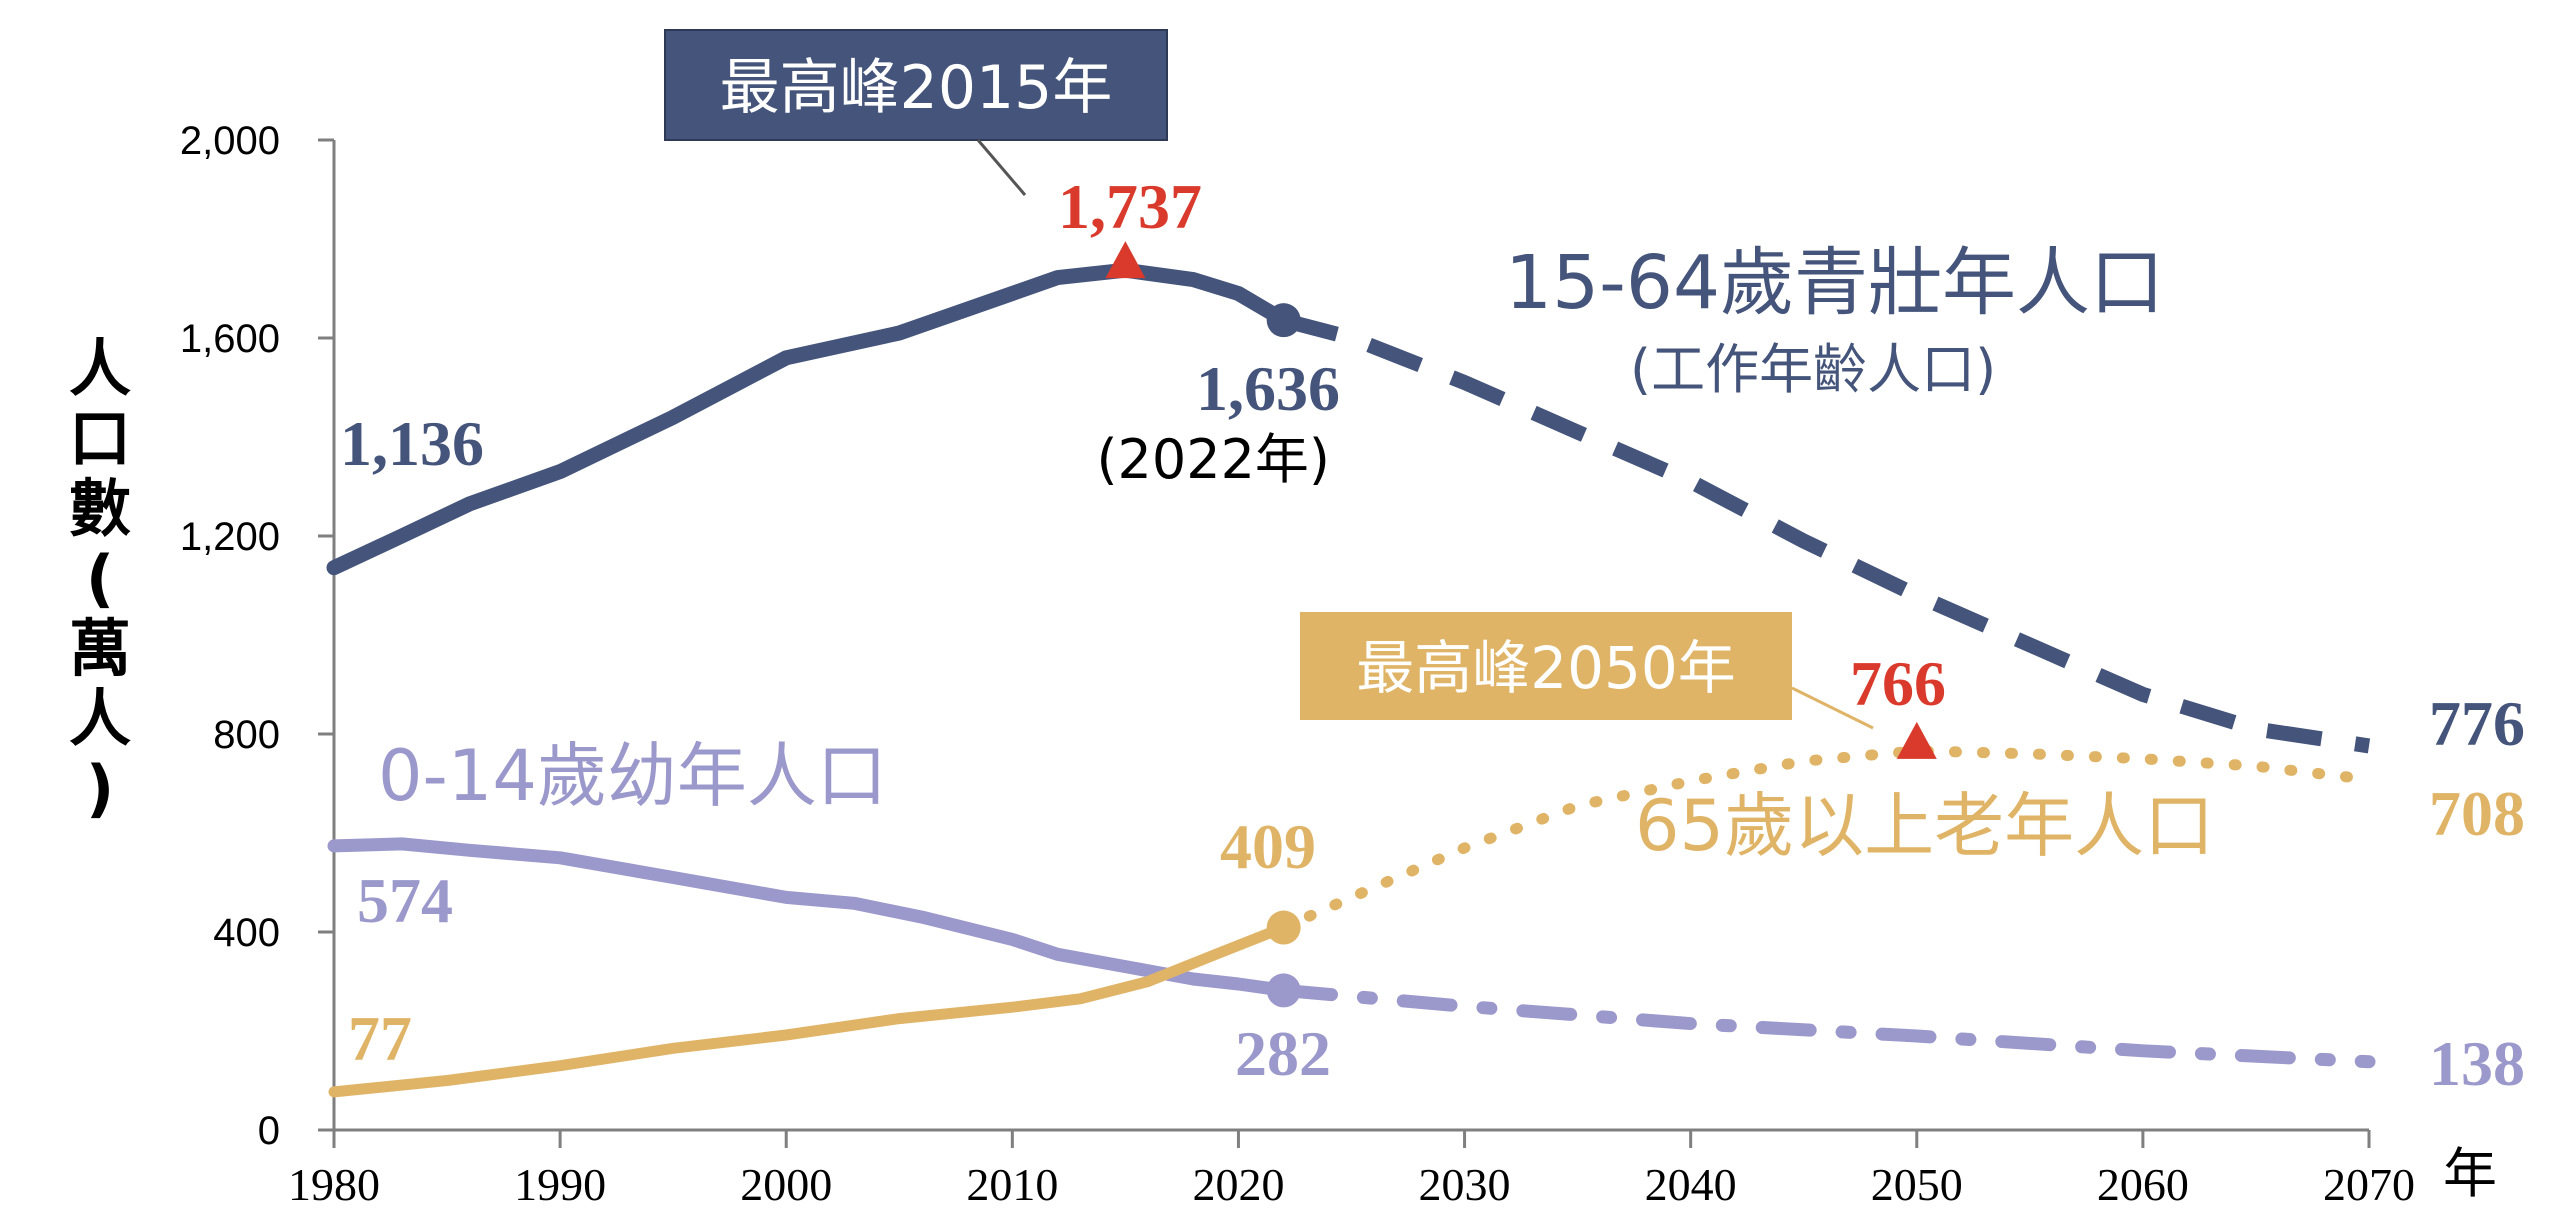 The height and width of the screenshot is (1215, 2571). I want to click on x-tick-label: 2050, so click(1917, 1184).